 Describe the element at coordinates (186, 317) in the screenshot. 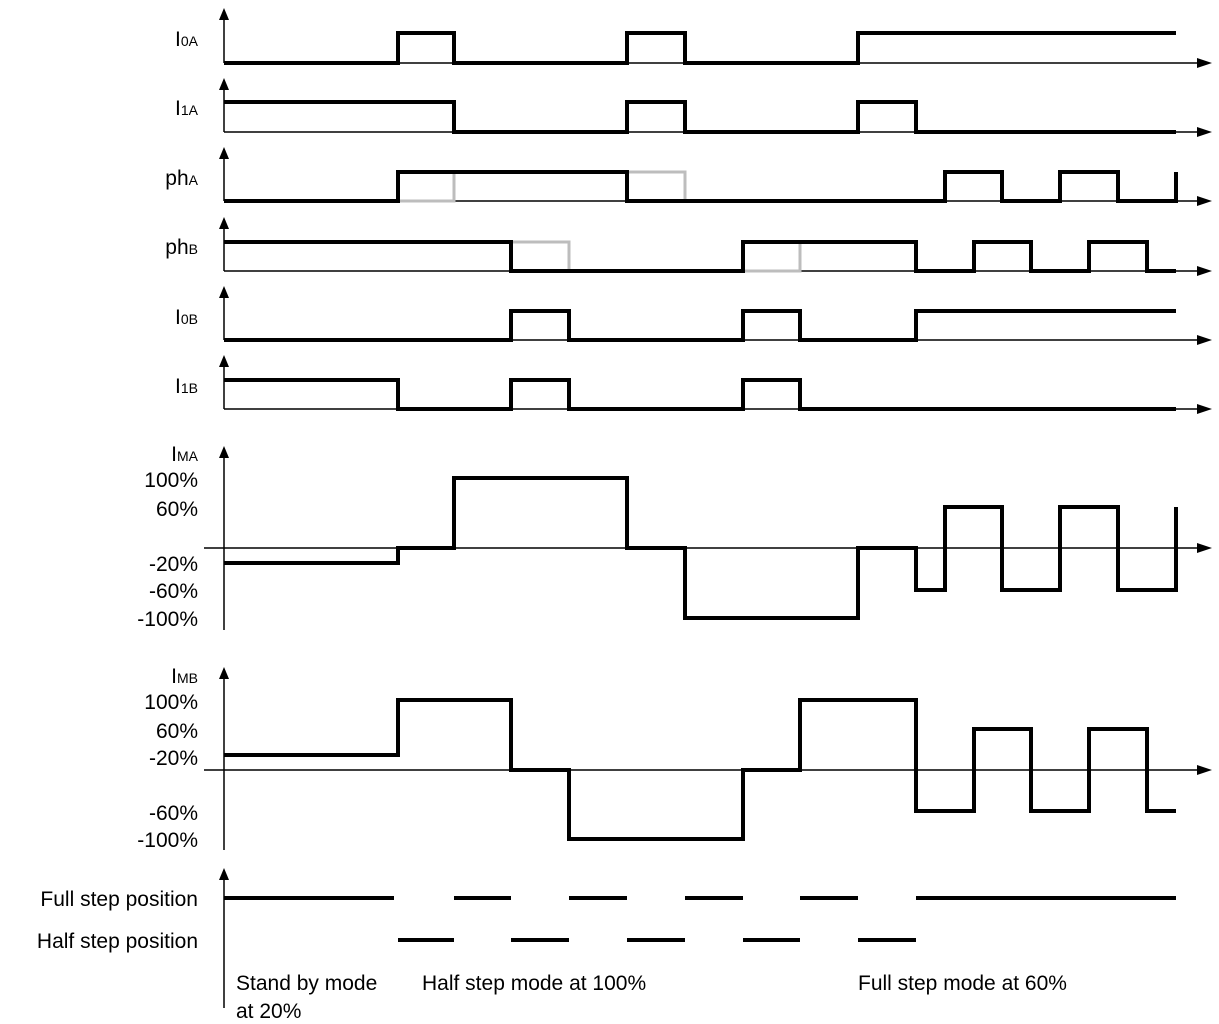

I see `signal-label-i0b: I0B` at that location.